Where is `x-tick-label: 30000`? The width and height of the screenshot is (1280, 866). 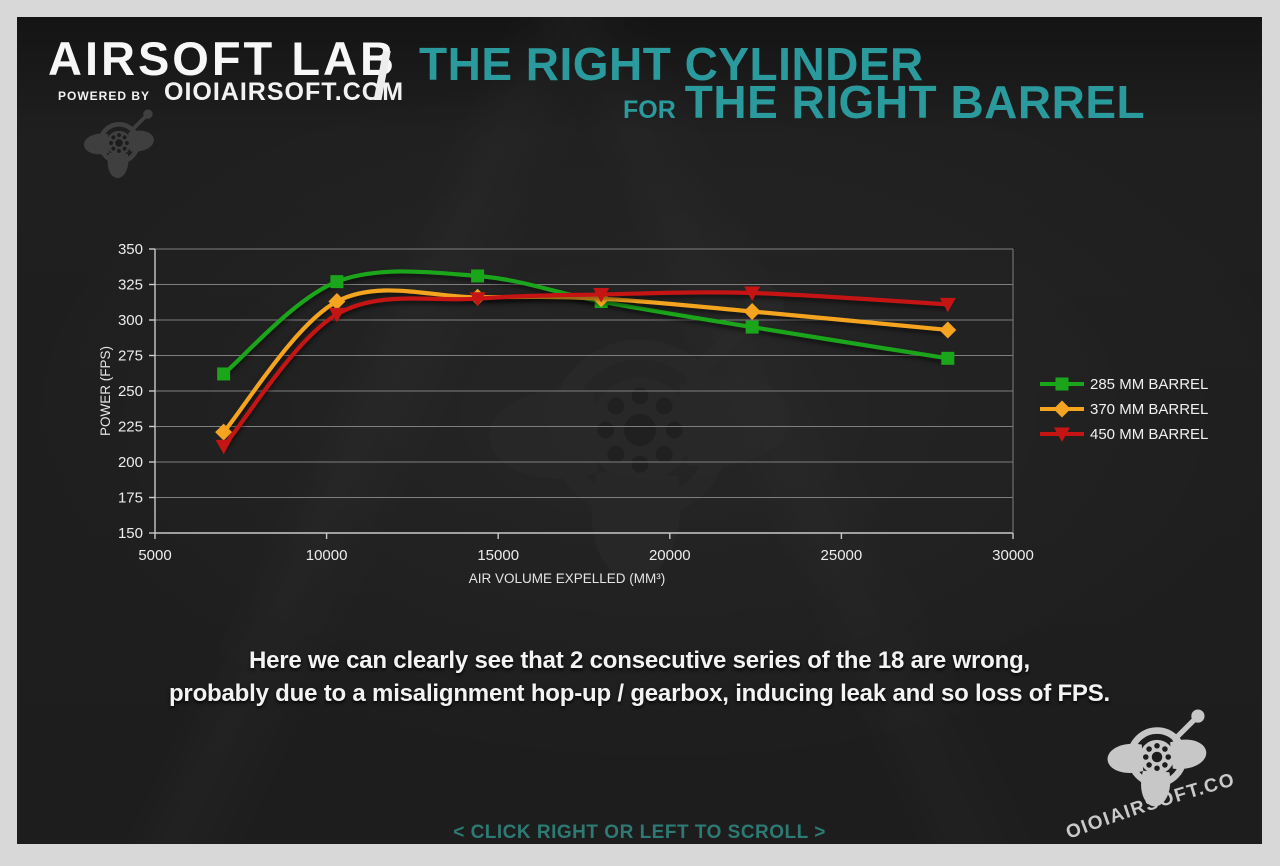 x-tick-label: 30000 is located at coordinates (1013, 555).